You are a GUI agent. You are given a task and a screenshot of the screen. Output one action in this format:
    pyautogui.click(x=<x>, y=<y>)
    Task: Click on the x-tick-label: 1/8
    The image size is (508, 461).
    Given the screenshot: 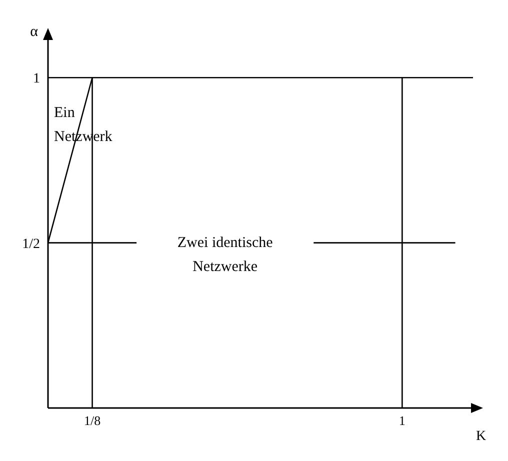 What is the action you would take?
    pyautogui.click(x=92, y=420)
    